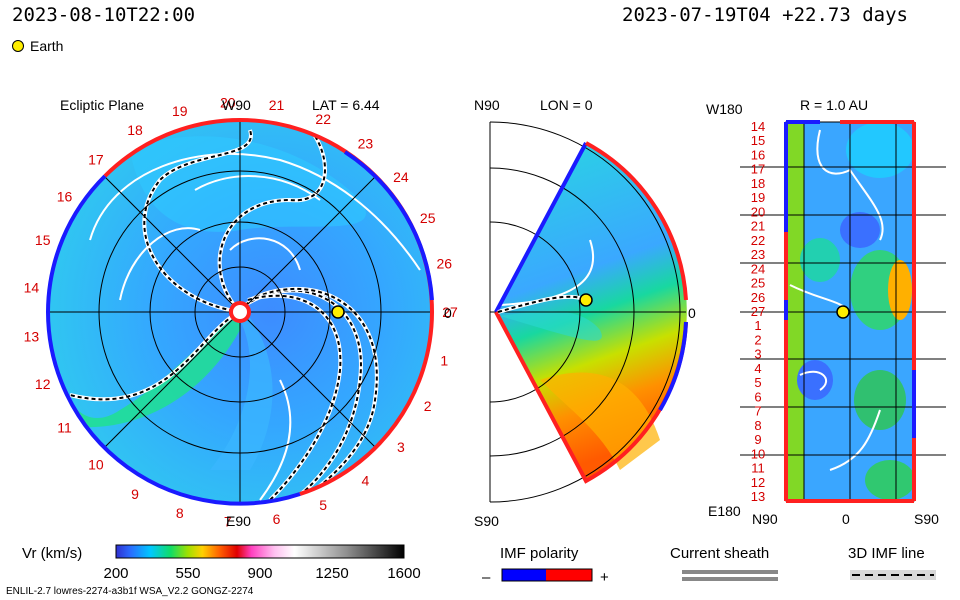 This screenshot has width=960, height=600. I want to click on sphere-x-label-right: S90, so click(926, 519).